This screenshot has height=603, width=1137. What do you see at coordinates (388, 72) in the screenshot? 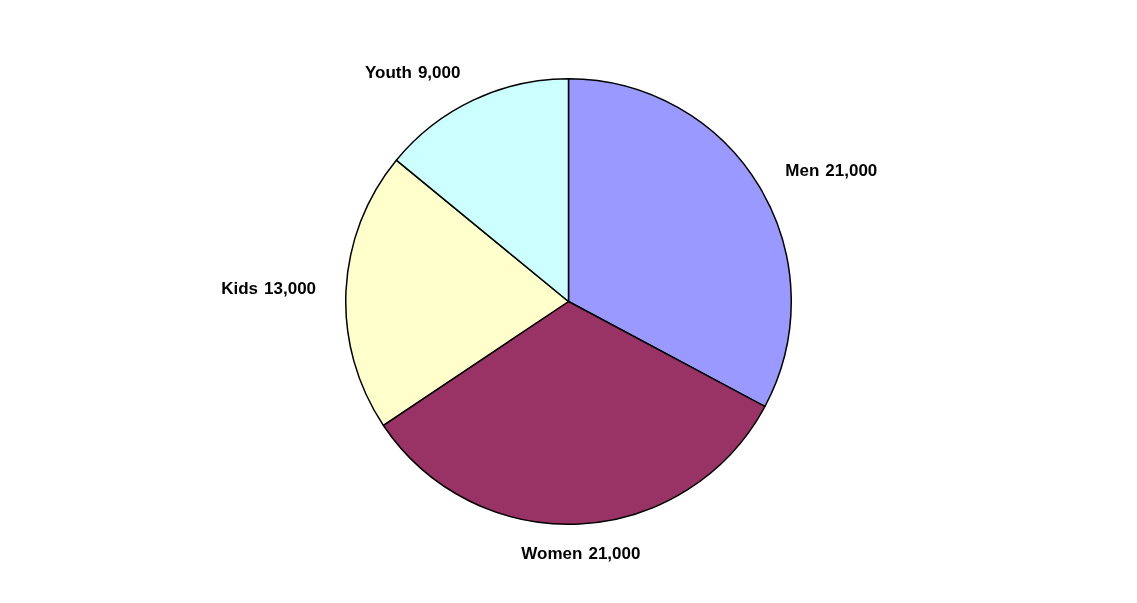
I see `slice-label: Youth` at bounding box center [388, 72].